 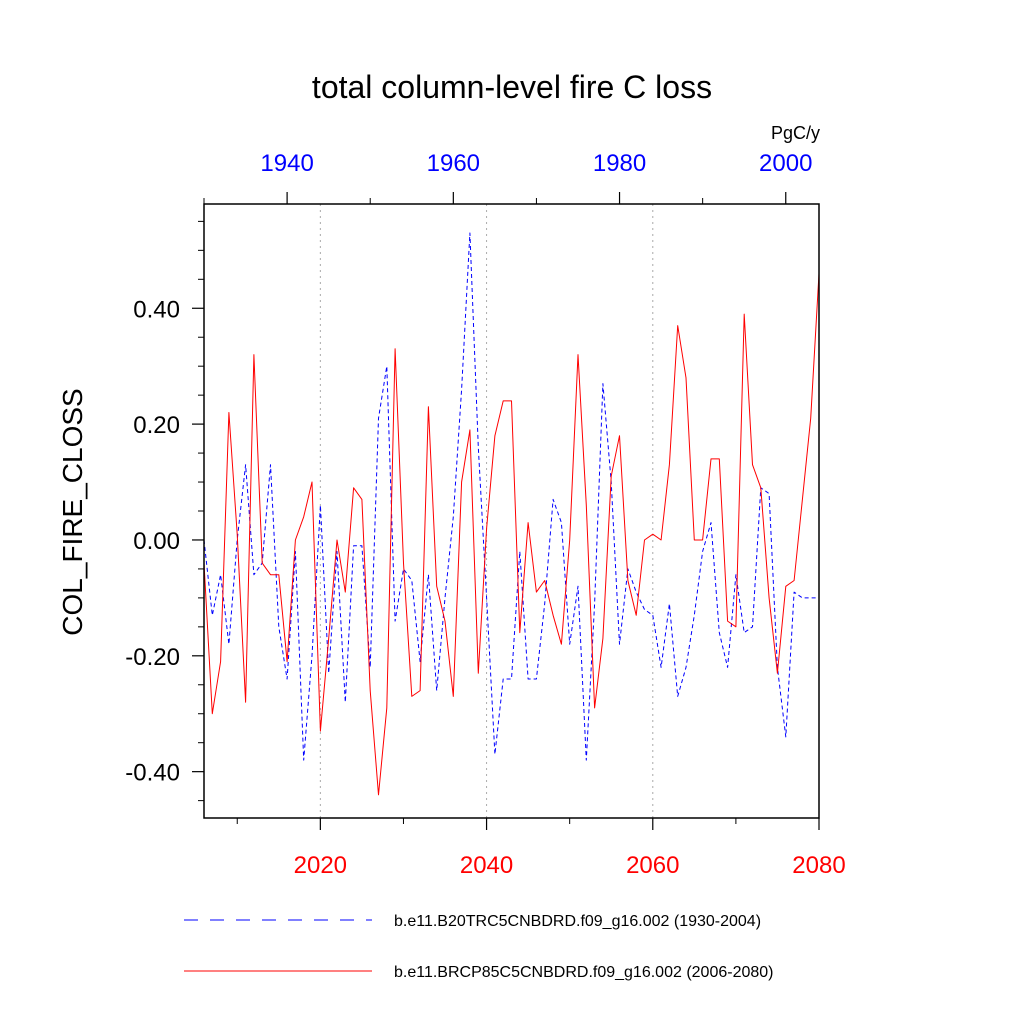 I want to click on x-top-tick-label: 1980, so click(x=619, y=163).